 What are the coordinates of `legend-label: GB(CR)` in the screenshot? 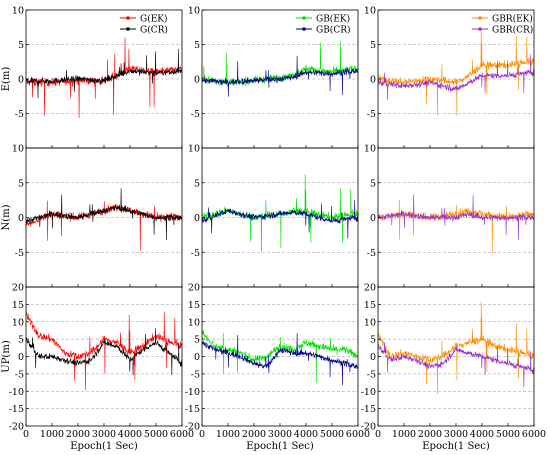 It's located at (333, 30).